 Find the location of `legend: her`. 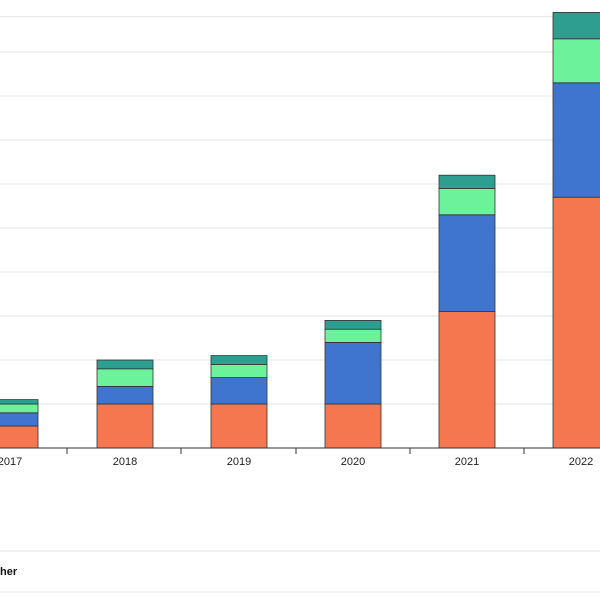

legend: her is located at coordinates (300, 571).